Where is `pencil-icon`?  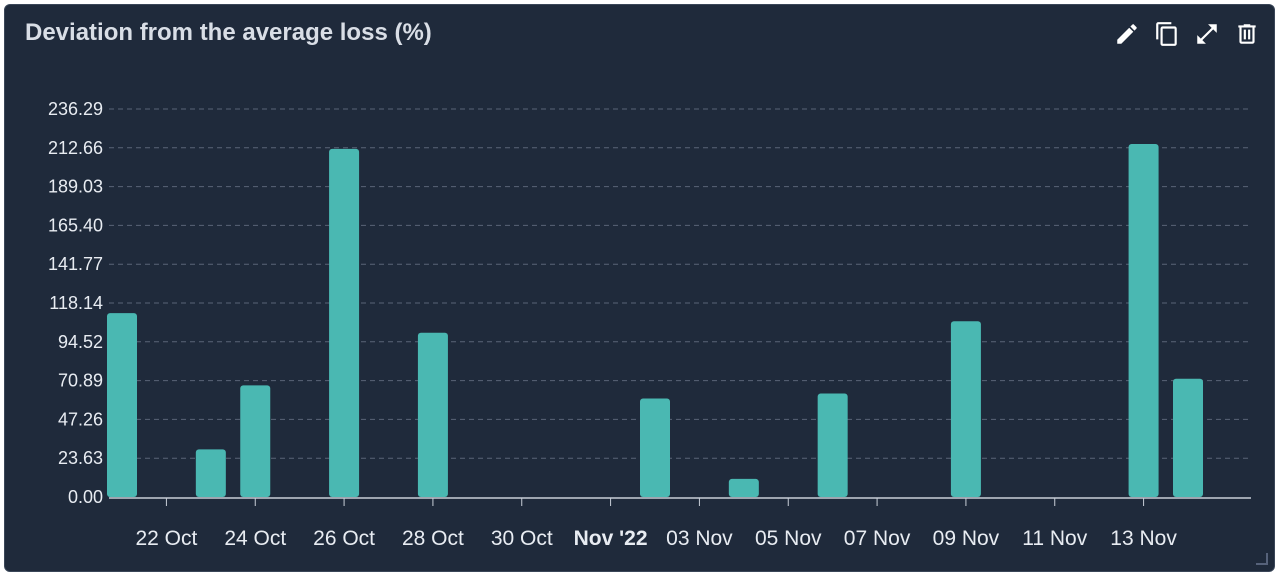 pencil-icon is located at coordinates (1127, 34).